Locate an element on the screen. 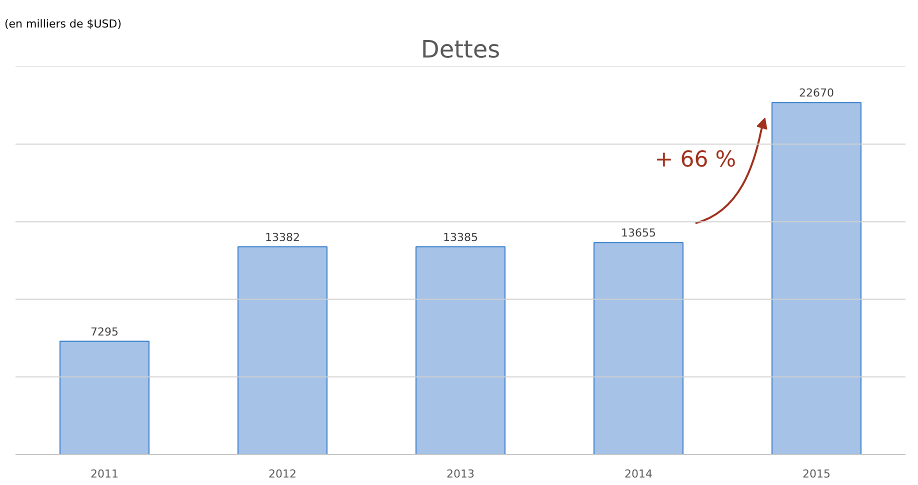  x-tick-label: 2014 is located at coordinates (638, 474).